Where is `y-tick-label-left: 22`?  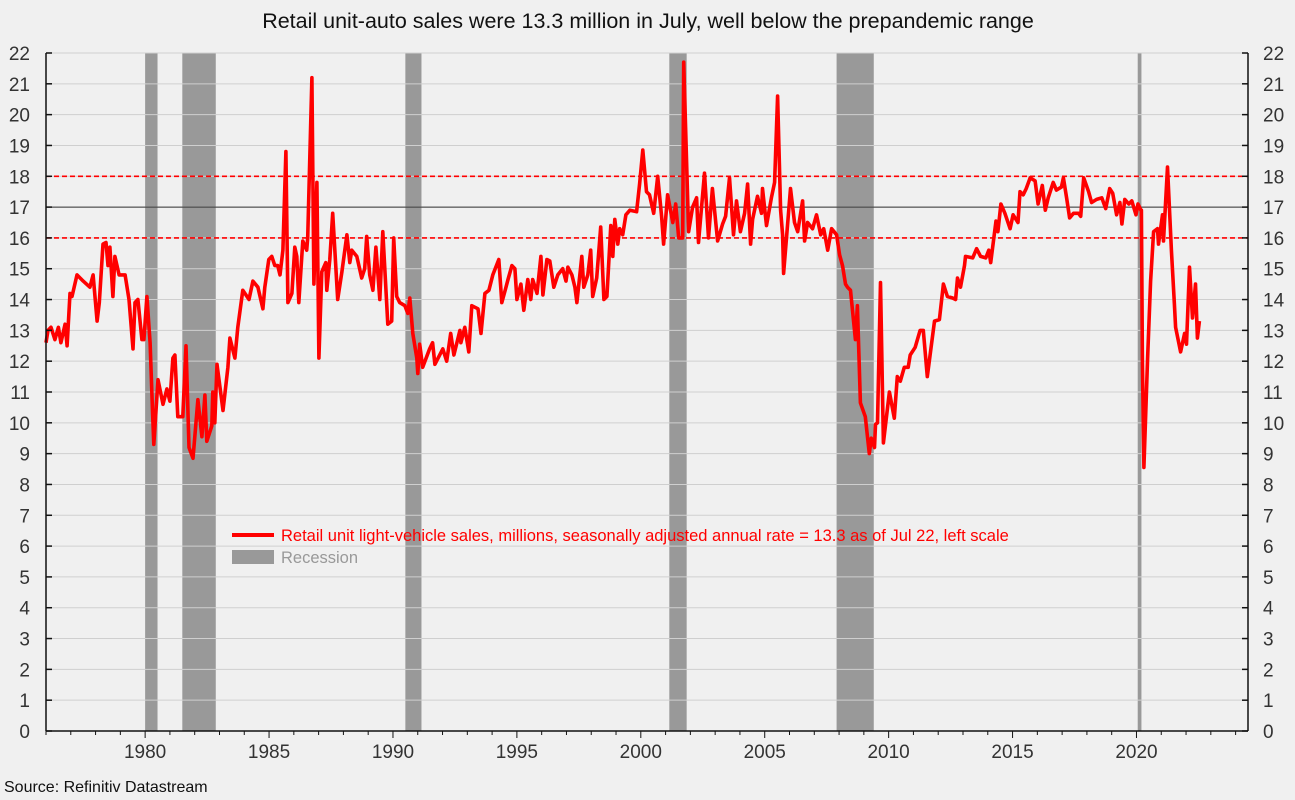
y-tick-label-left: 22 is located at coordinates (19, 54).